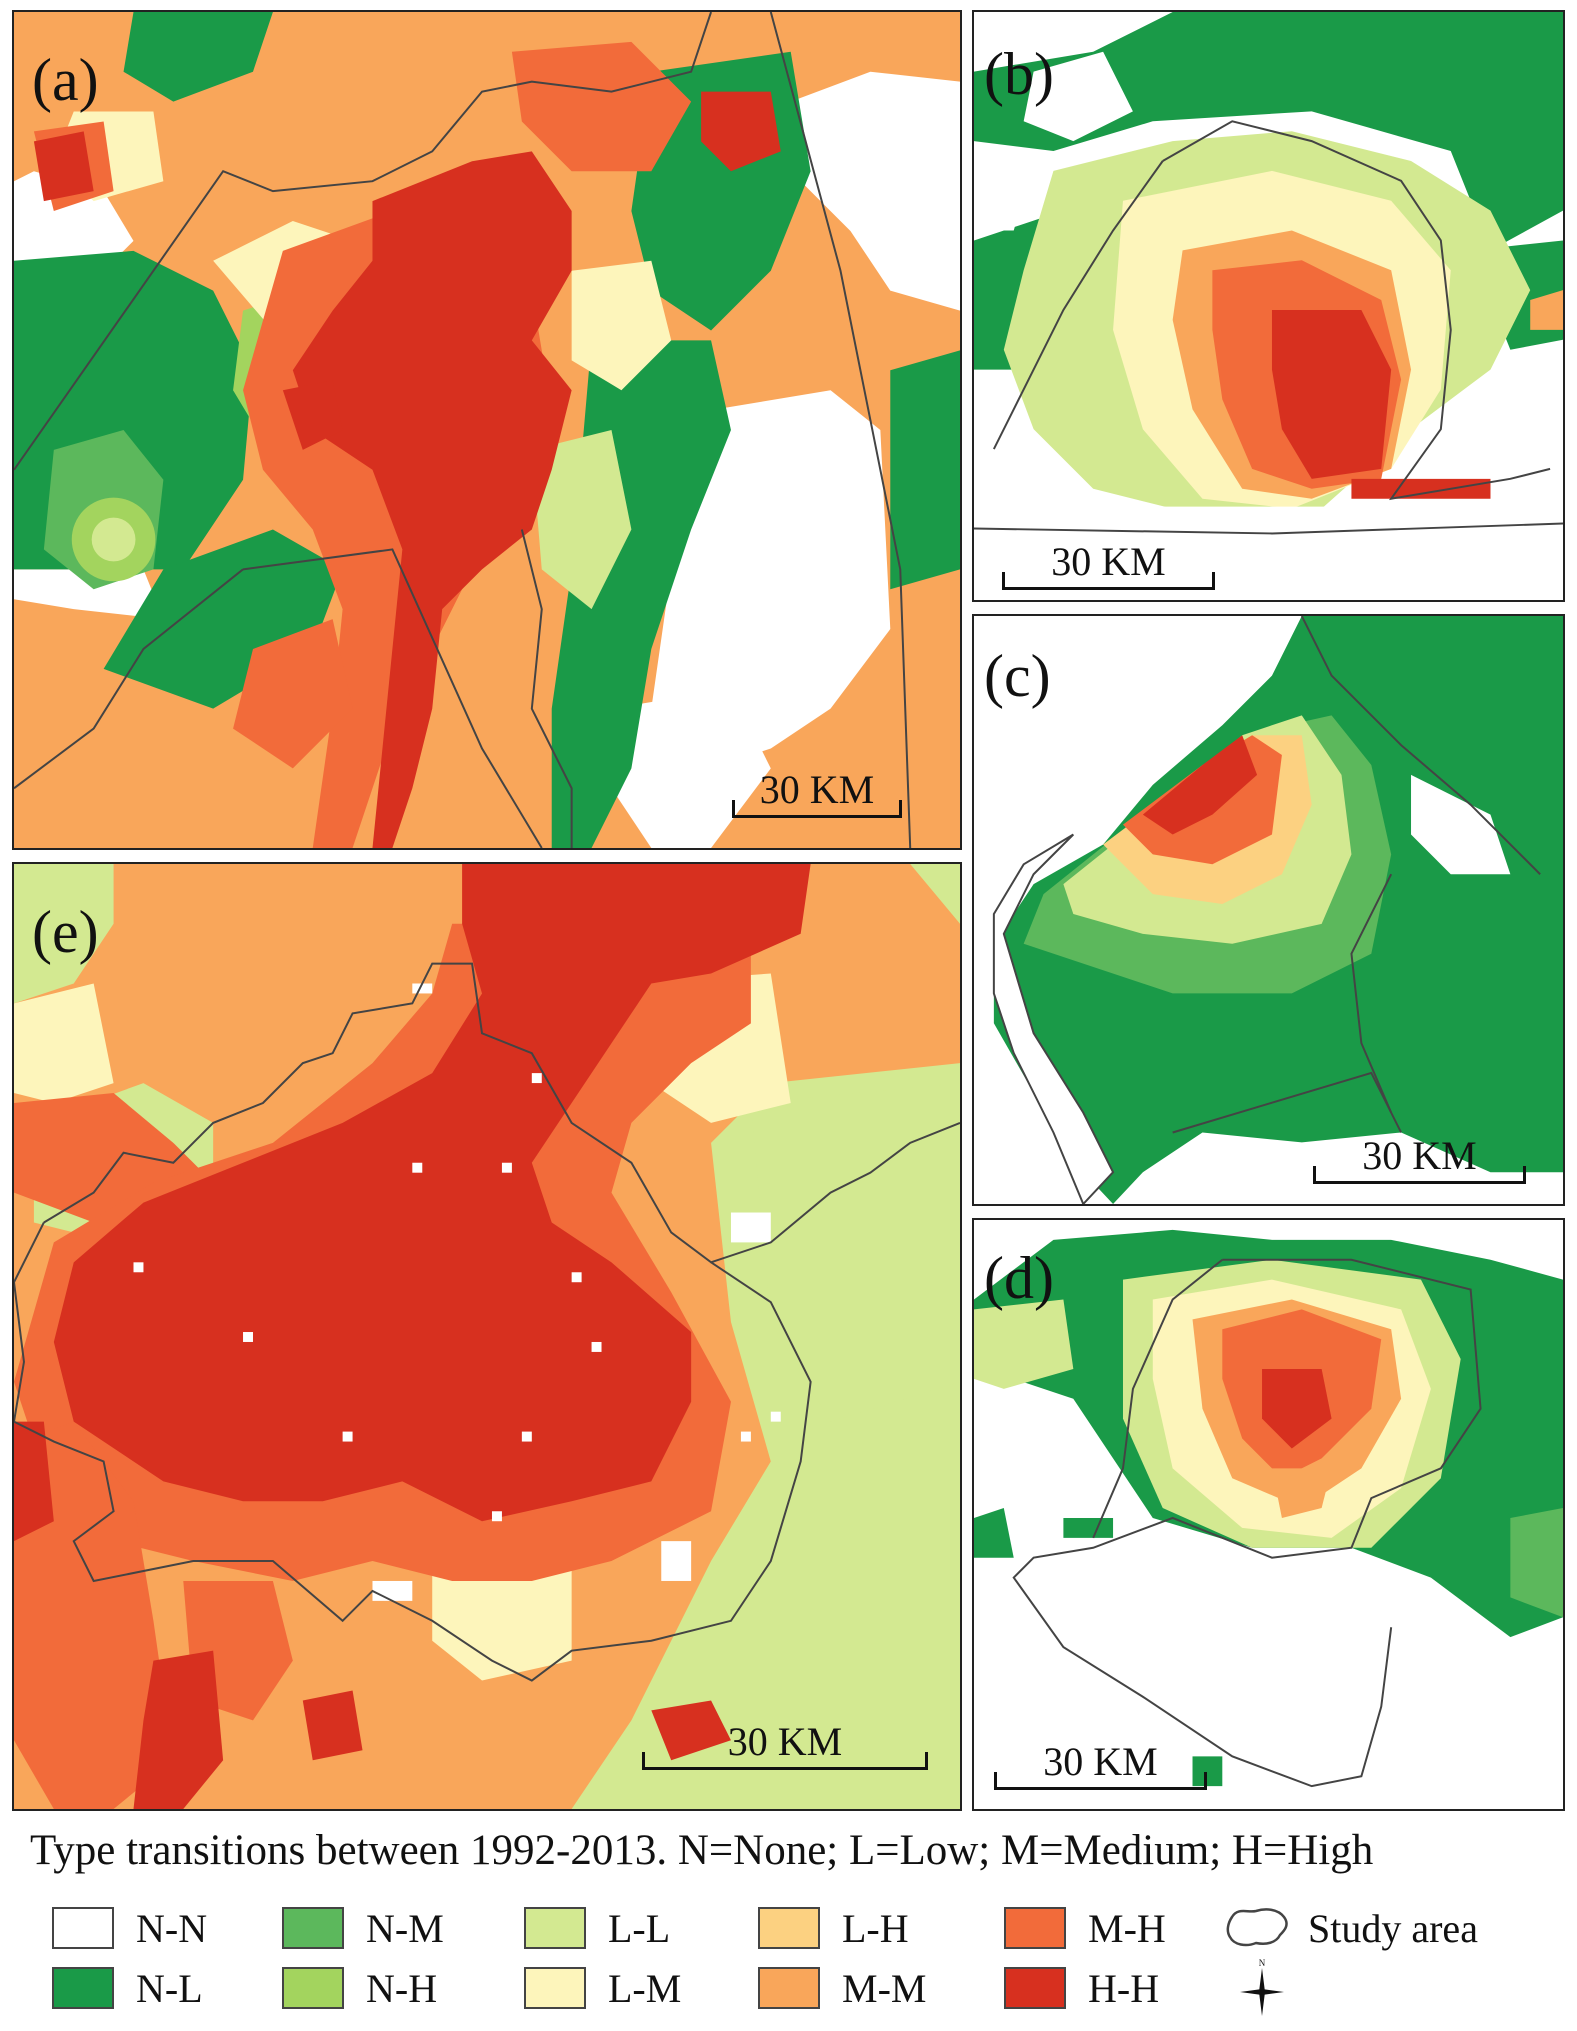  Describe the element at coordinates (1081, 1988) in the screenshot. I see `legend-item-h-h: H-H` at that location.